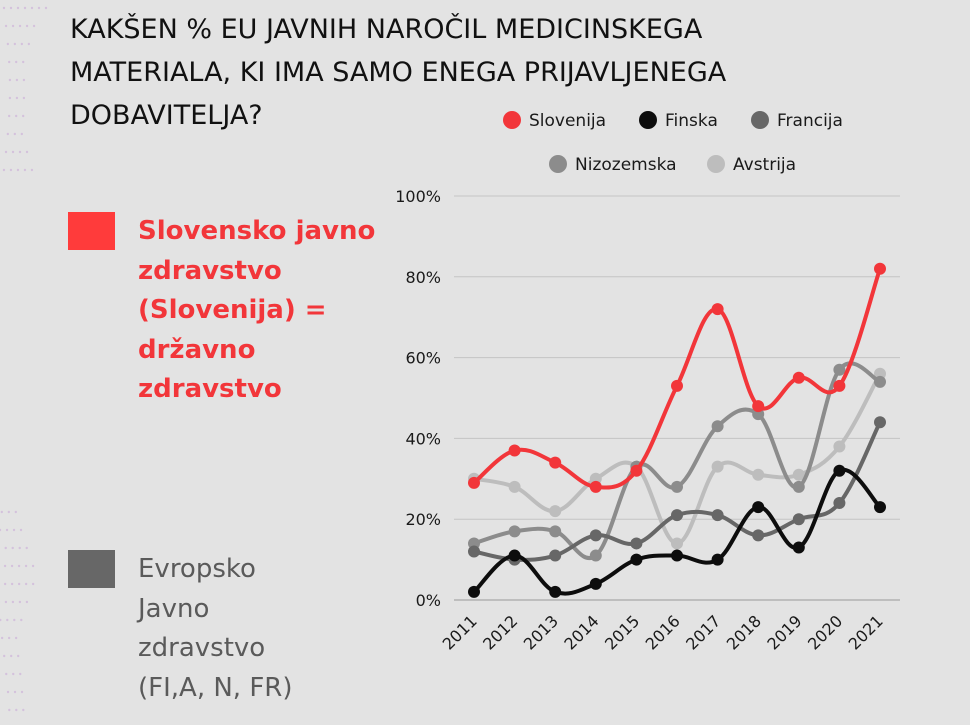 Image resolution: width=970 pixels, height=725 pixels. Describe the element at coordinates (622, 632) in the screenshot. I see `x-tick-label: 2015` at that location.